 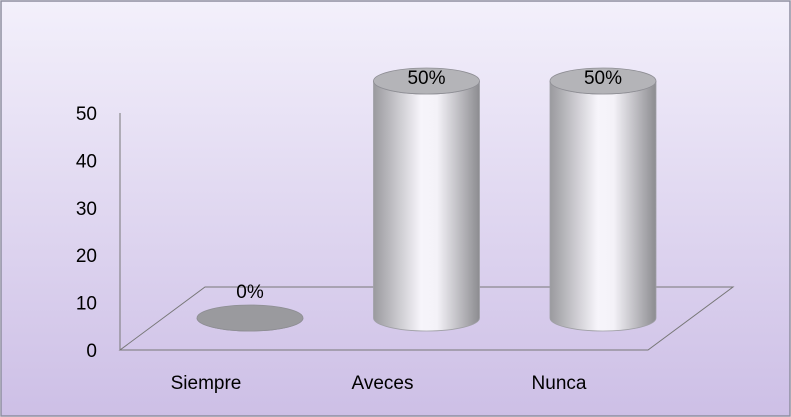 What do you see at coordinates (86, 209) in the screenshot?
I see `y-tick-label: 30` at bounding box center [86, 209].